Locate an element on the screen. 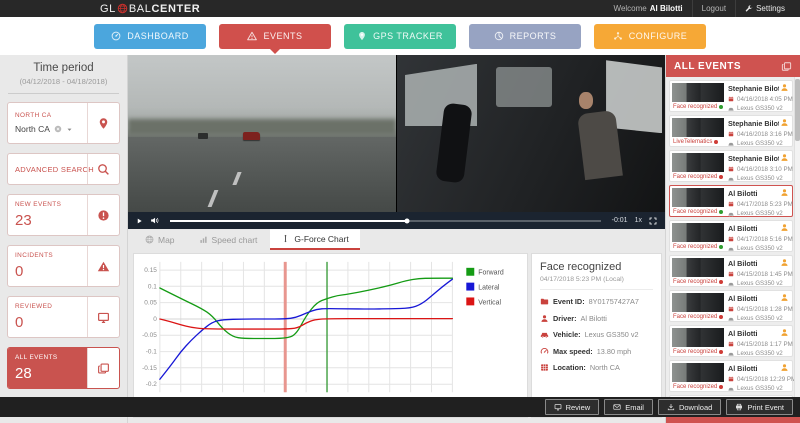  counter-card-reviewed: REVIEWED 0 is located at coordinates (63, 317).